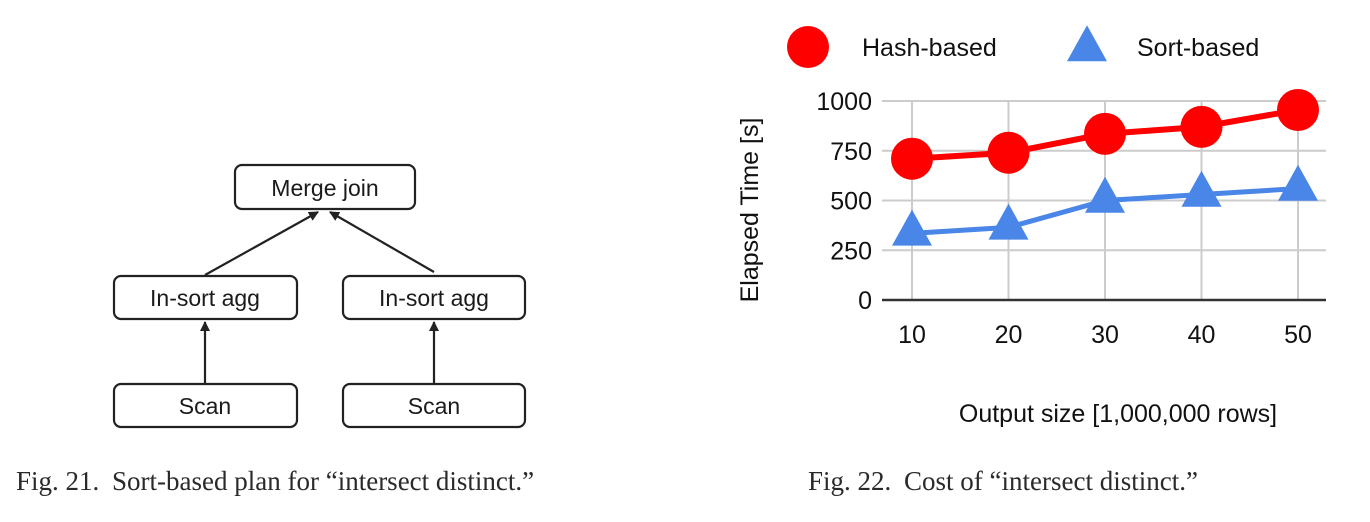 Image resolution: width=1370 pixels, height=522 pixels. What do you see at coordinates (929, 48) in the screenshot?
I see `legend-label: Hash-based` at bounding box center [929, 48].